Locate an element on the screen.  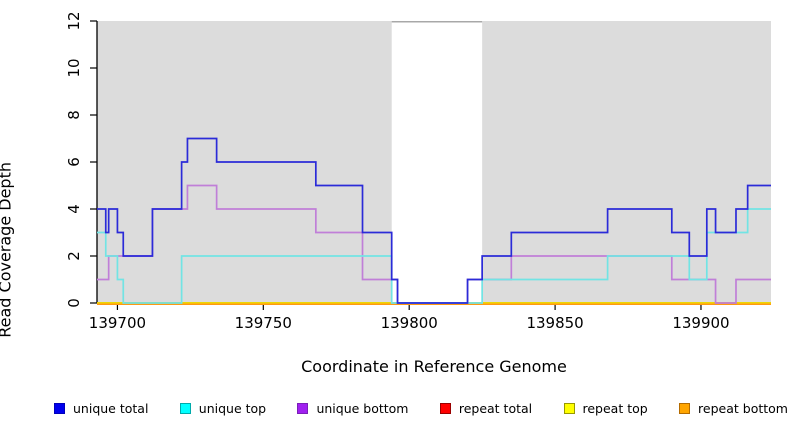
y-axis-tick-label: 12 is located at coordinates (74, 20).